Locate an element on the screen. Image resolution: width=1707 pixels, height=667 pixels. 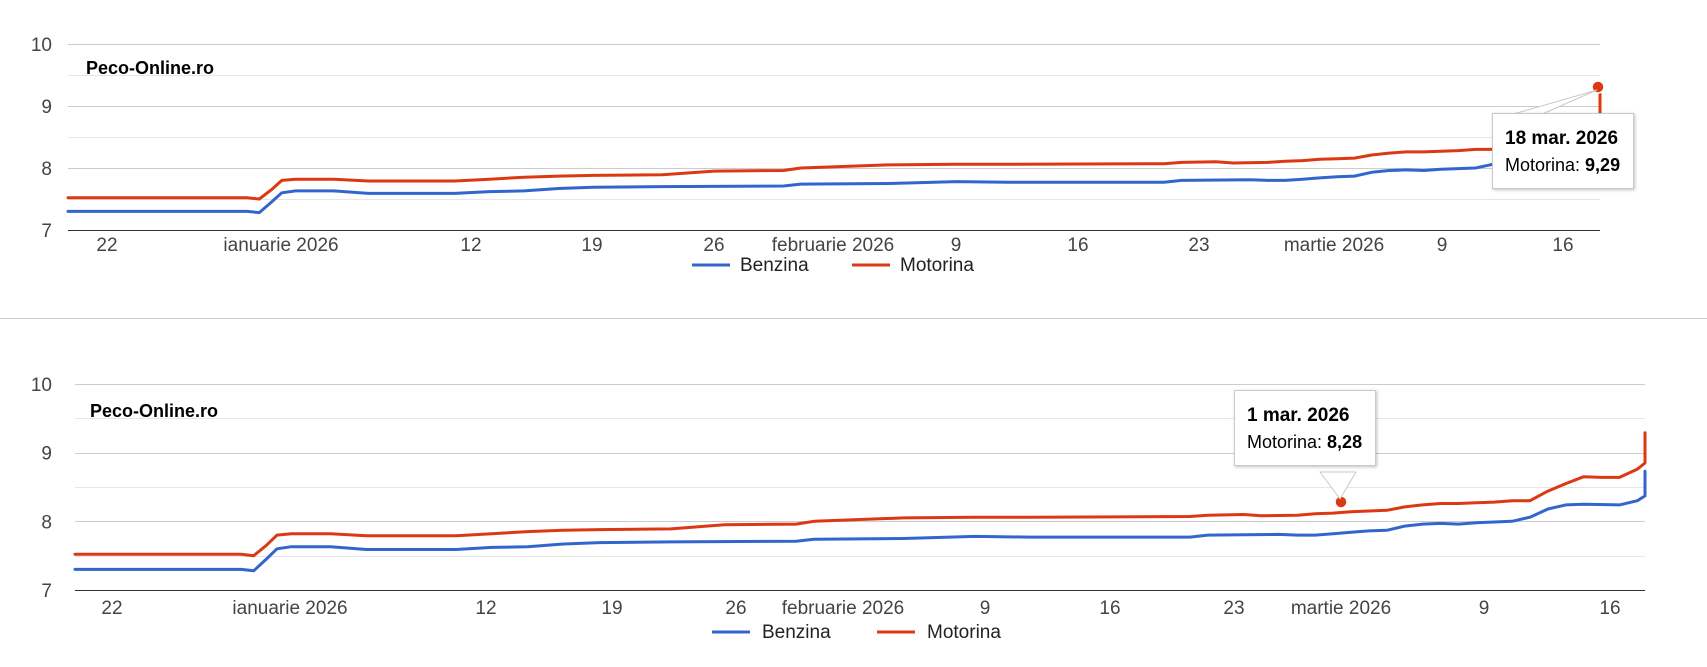
tooltip-date: 1 mar. 2026 is located at coordinates (1298, 415).